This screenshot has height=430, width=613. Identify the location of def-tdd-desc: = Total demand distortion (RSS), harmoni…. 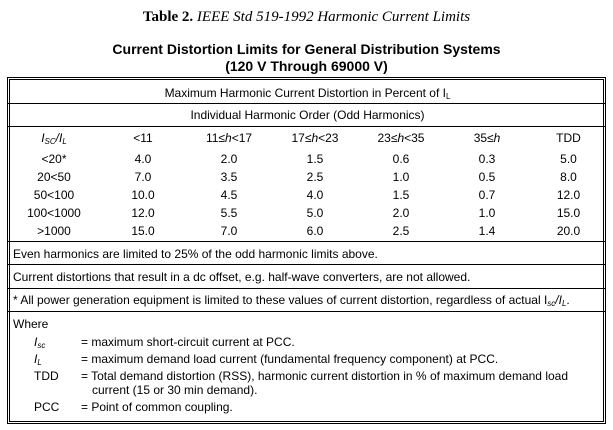
(325, 376).